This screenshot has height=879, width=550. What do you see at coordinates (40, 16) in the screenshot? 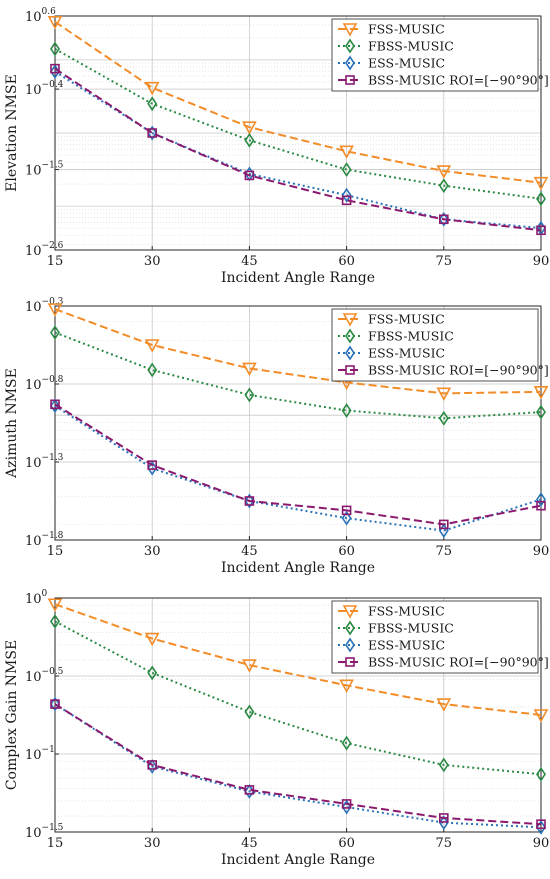
I see `y-tick-label: 100.6` at bounding box center [40, 16].